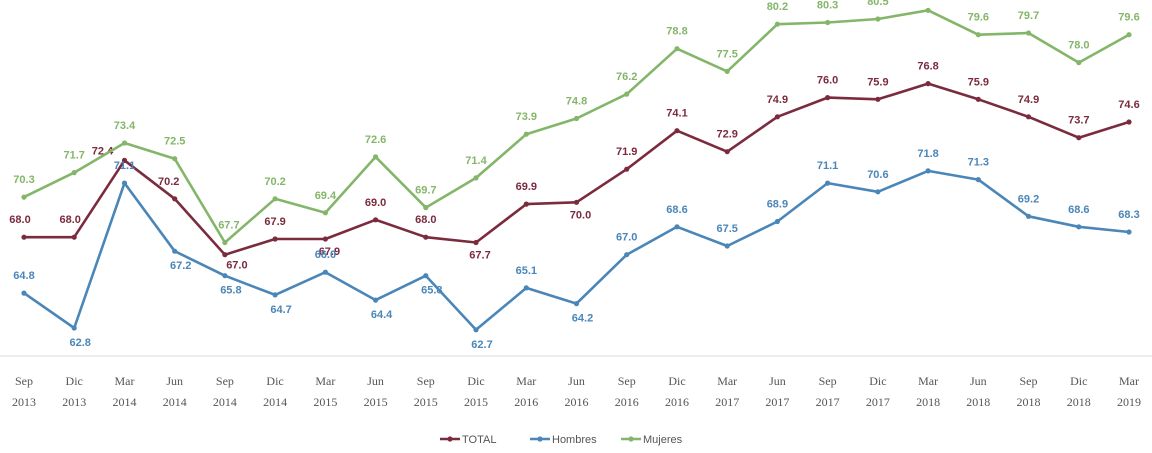 The height and width of the screenshot is (453, 1152). What do you see at coordinates (631, 439) in the screenshot?
I see `legend-marker-mujeres` at bounding box center [631, 439].